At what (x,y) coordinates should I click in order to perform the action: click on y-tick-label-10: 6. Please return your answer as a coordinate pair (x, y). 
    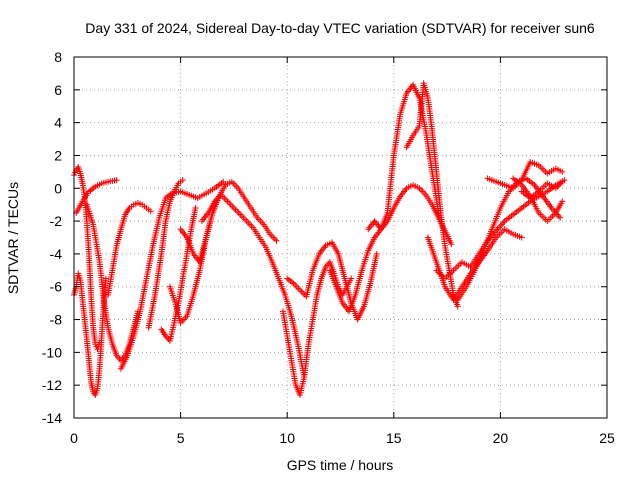
    Looking at the image, I should click on (58, 90).